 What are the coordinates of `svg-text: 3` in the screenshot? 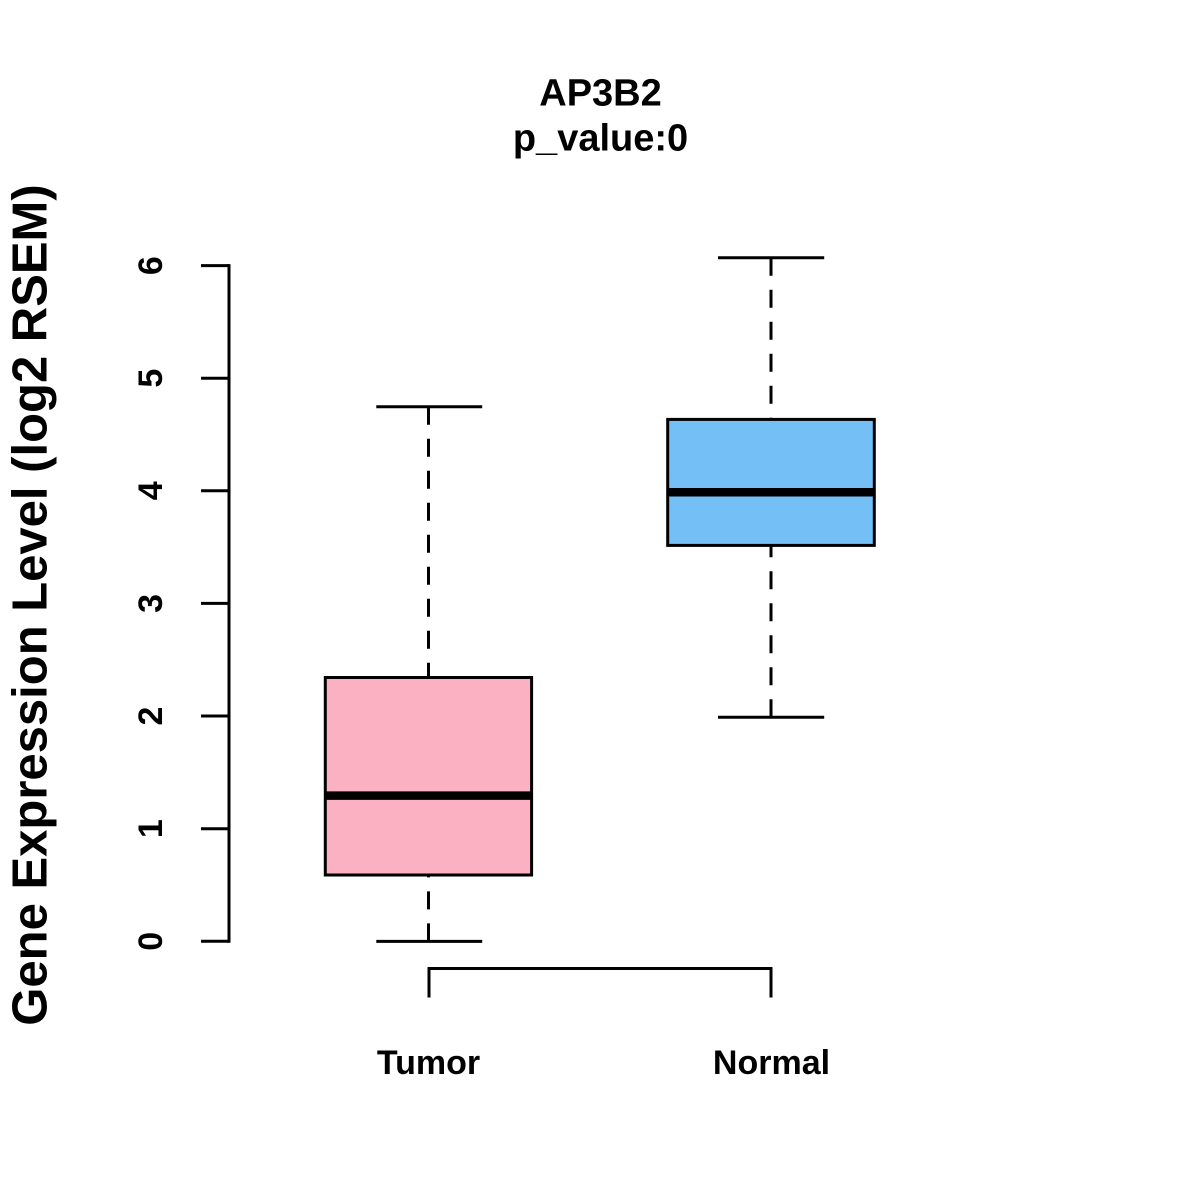 It's located at (151, 603).